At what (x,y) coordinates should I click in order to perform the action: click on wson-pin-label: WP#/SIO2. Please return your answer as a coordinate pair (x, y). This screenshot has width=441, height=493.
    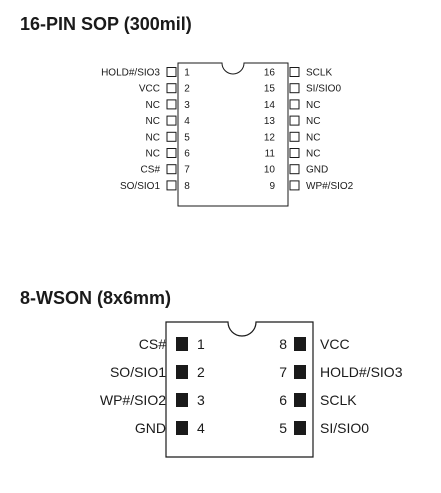
    Looking at the image, I should click on (133, 400).